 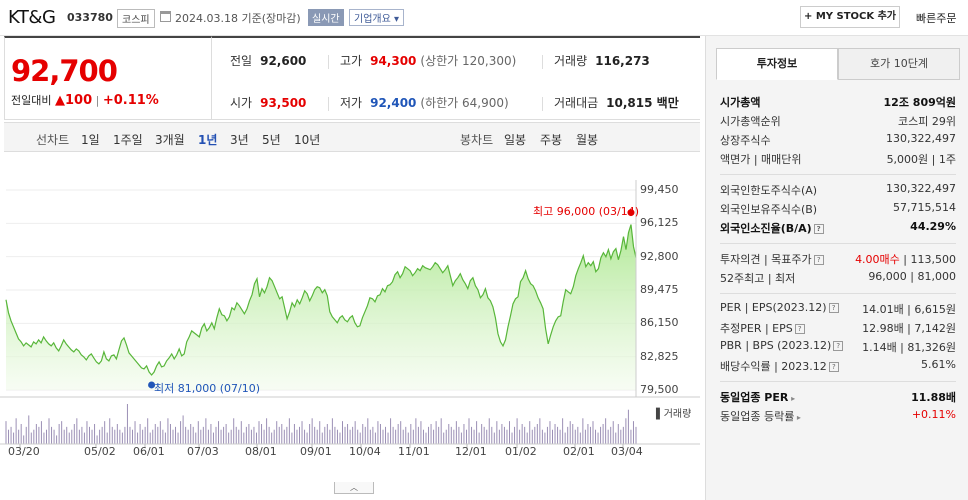 What do you see at coordinates (377, 17) in the screenshot?
I see `company-info-dropdown: 기업개요 ▾` at bounding box center [377, 17].